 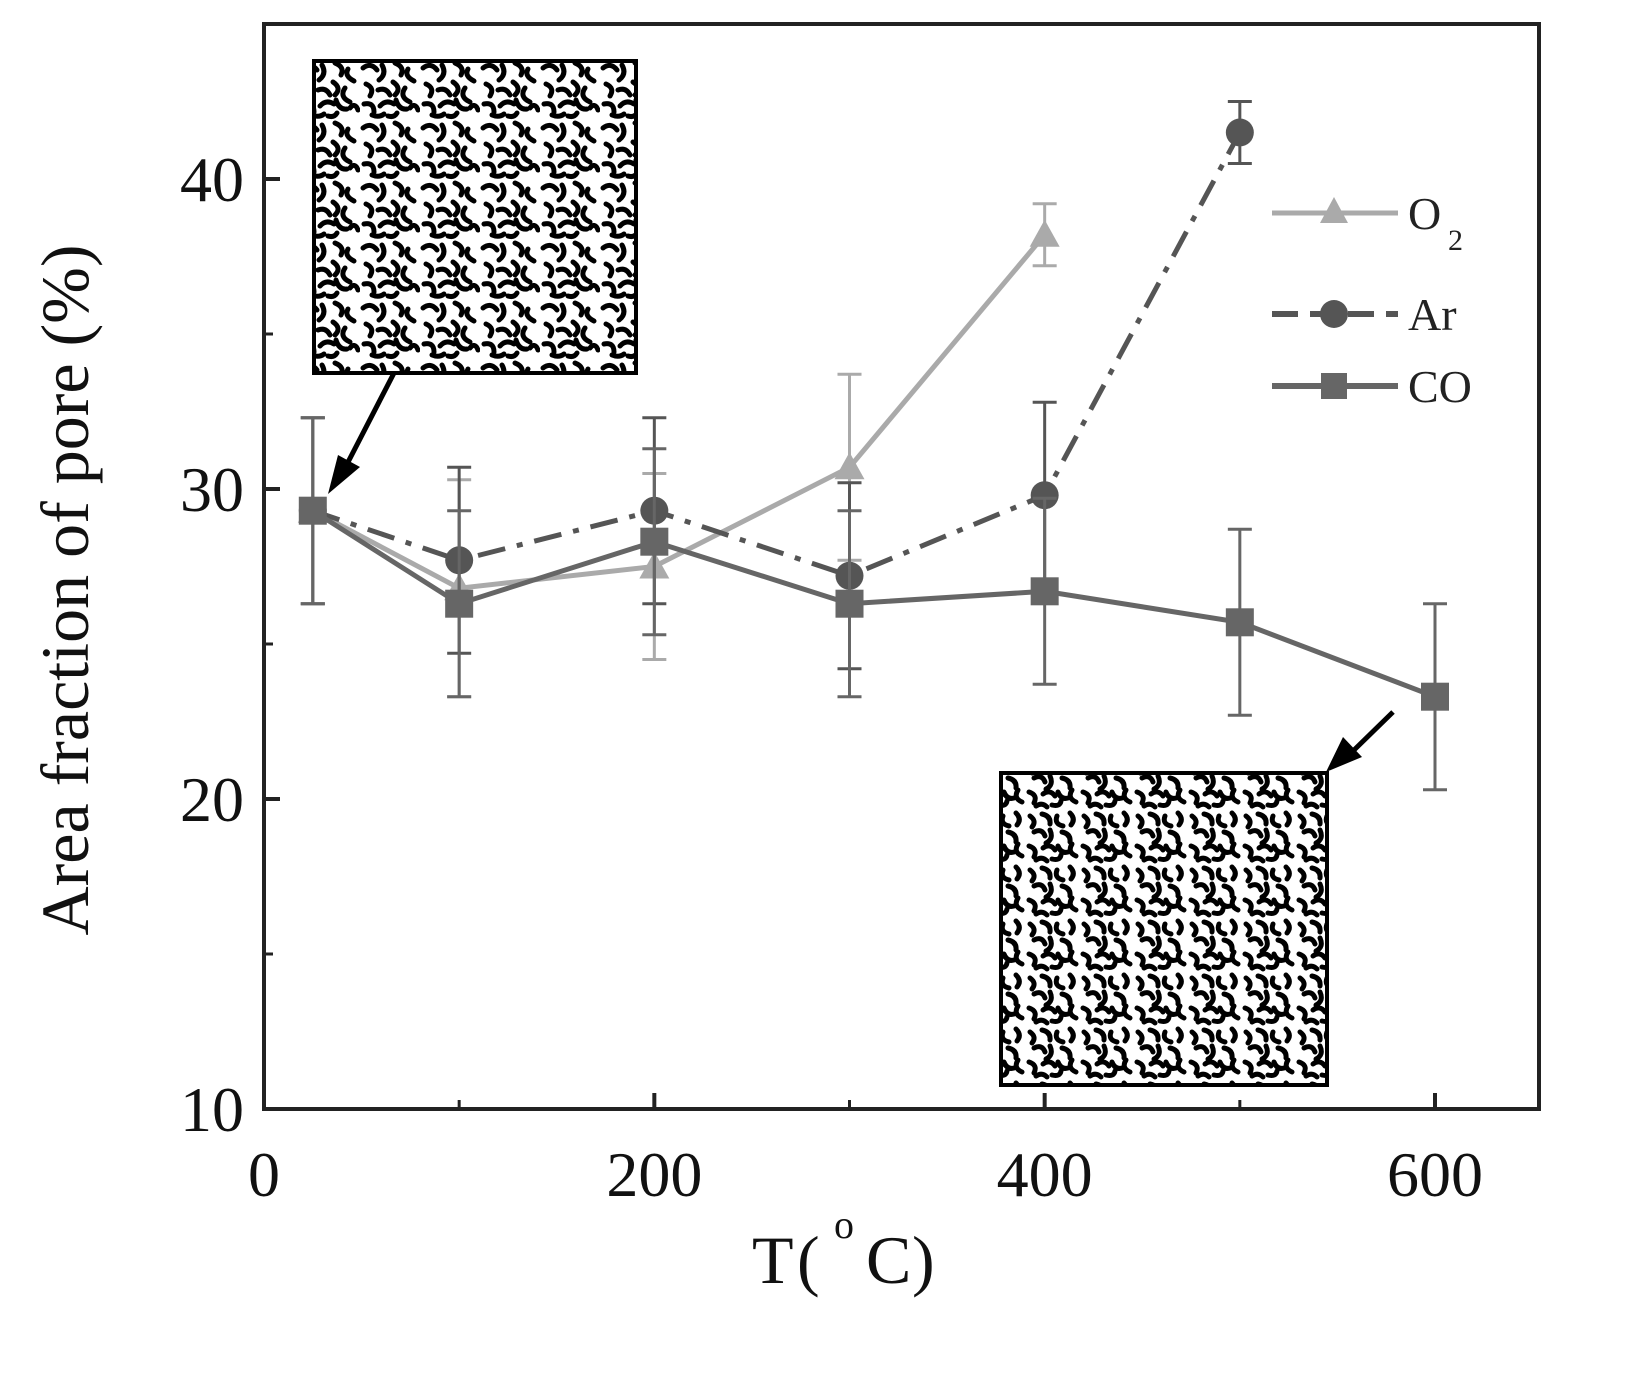 I want to click on legend-item-o2: O 2, so click(x=1367, y=222).